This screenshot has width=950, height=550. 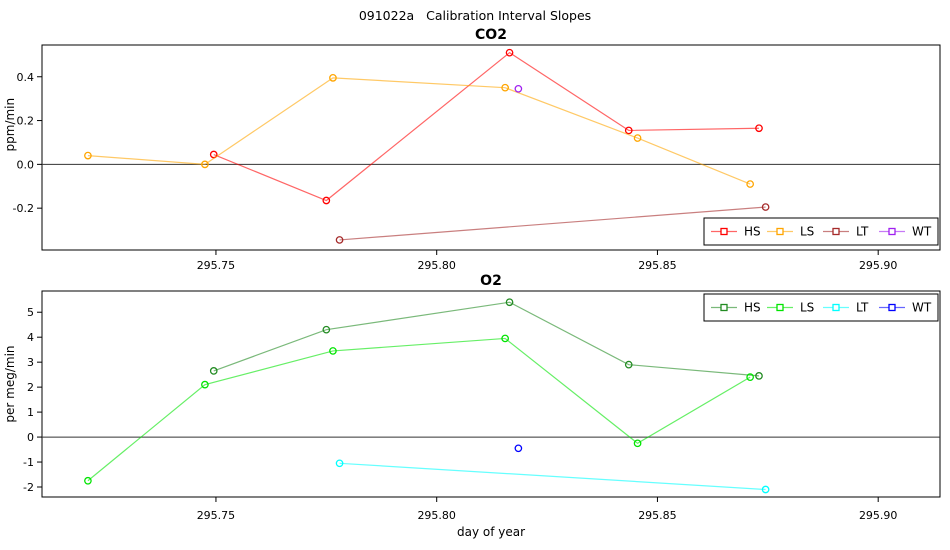 I want to click on o2-lt-line, so click(x=552, y=476).